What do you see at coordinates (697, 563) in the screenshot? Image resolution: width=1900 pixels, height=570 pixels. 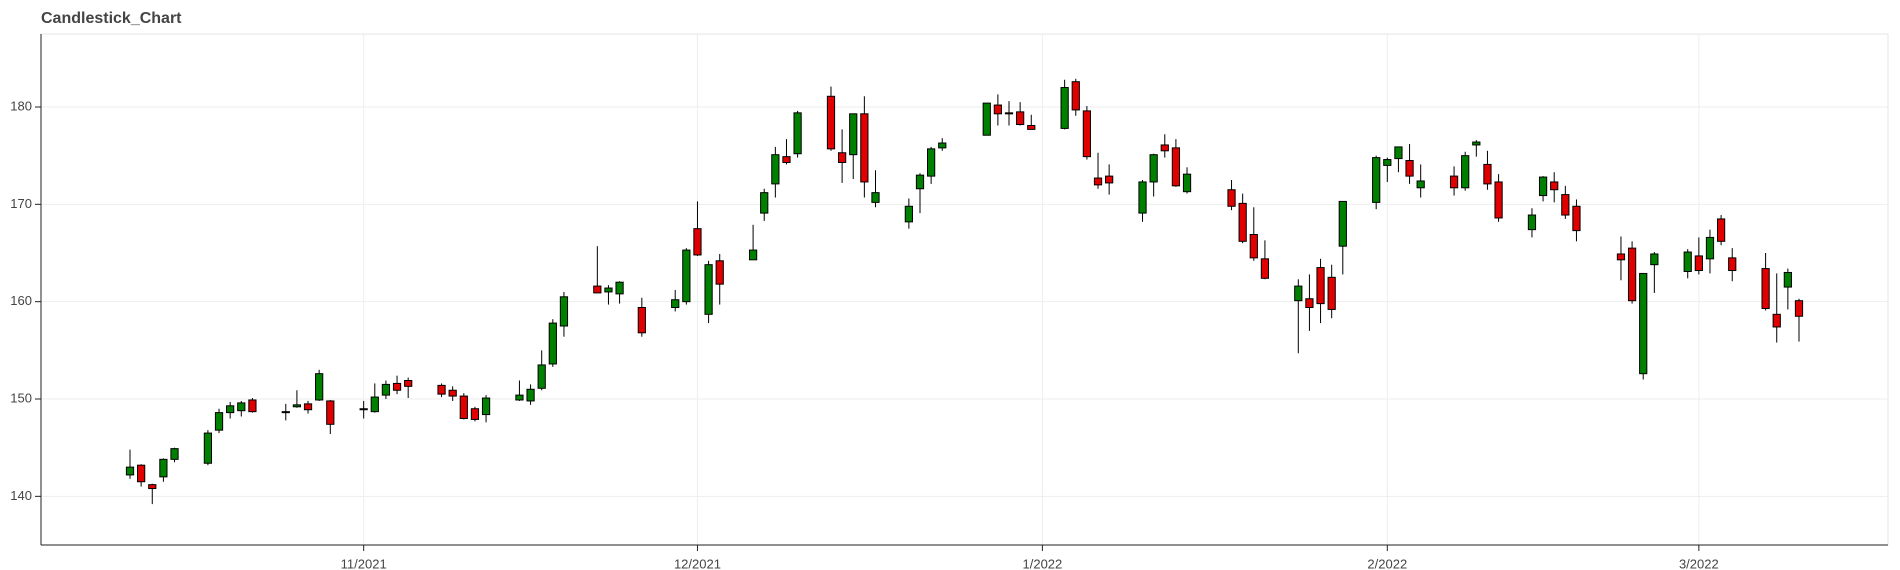 I see `x-tick-label: 12/2021` at bounding box center [697, 563].